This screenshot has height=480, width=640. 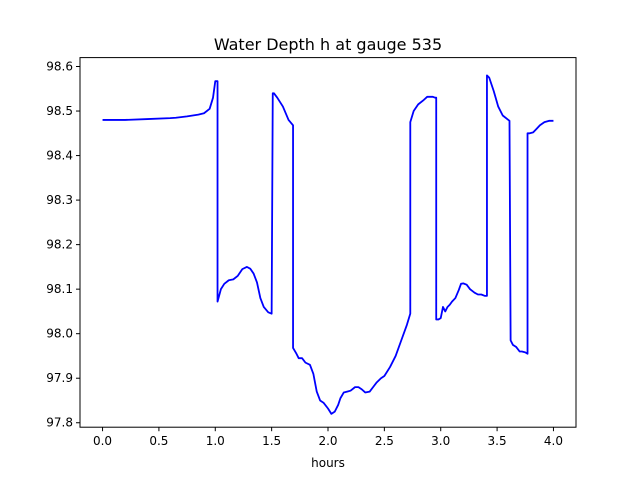 I want to click on chart-title: Water Depth h at gauge 535, so click(x=328, y=44).